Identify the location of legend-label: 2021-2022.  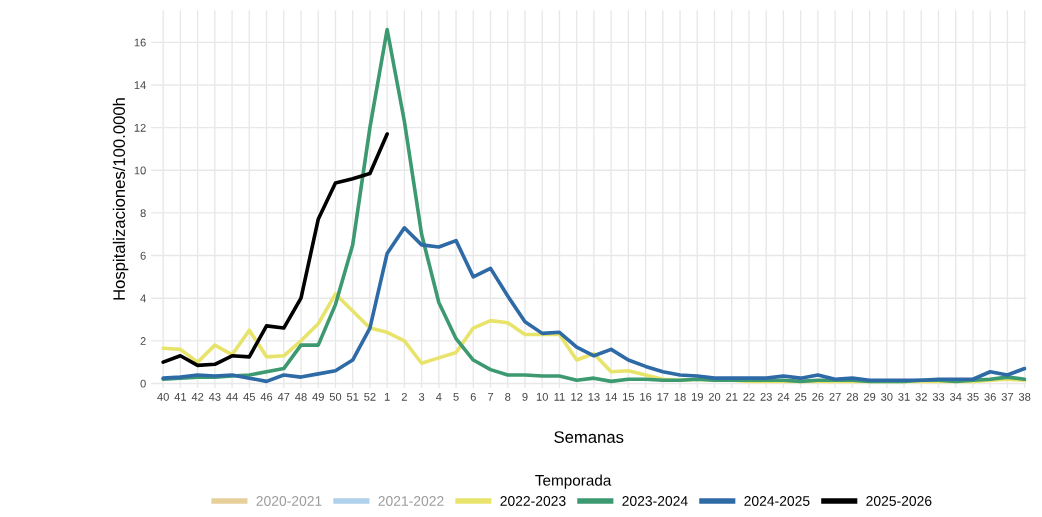
(411, 501).